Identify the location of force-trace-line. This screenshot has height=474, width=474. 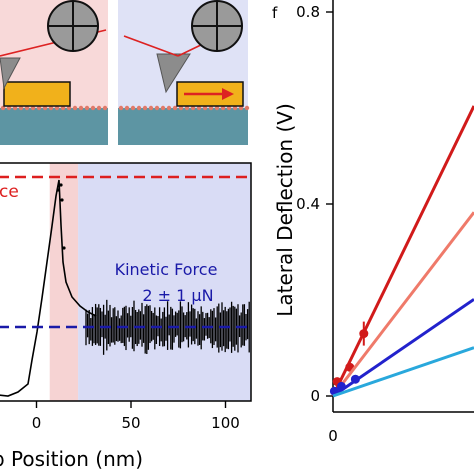
(48, 288).